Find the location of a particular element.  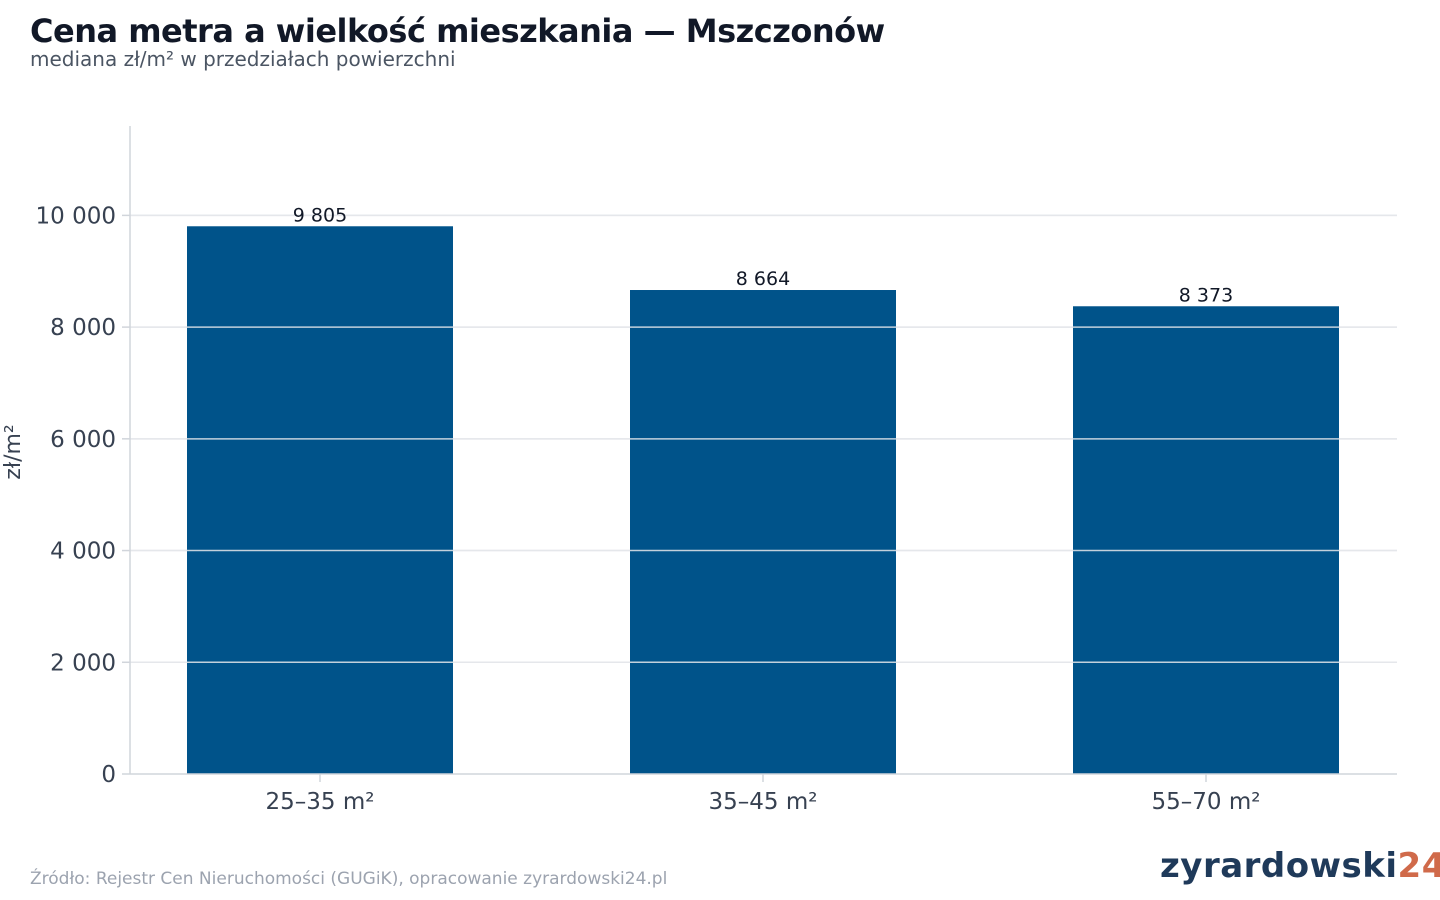

x-tick-label: 25–35 m² is located at coordinates (320, 802).